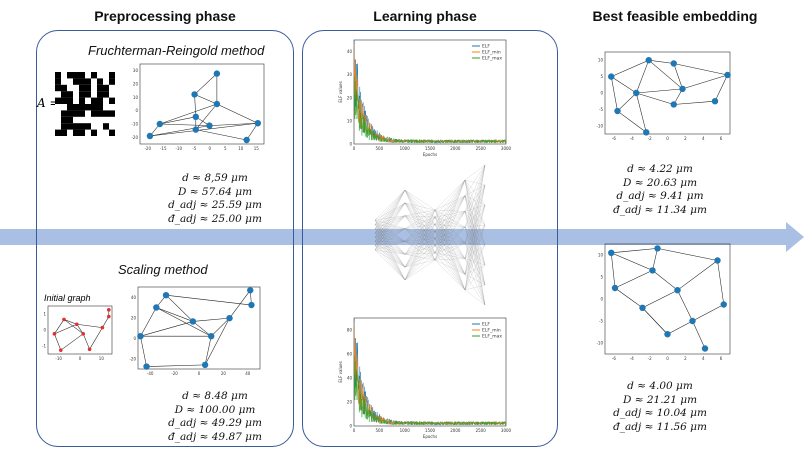 The width and height of the screenshot is (804, 452). What do you see at coordinates (215, 218) in the screenshot?
I see `fr-metric-dadj-bar: đ_adj ≈ 25.00 μm` at bounding box center [215, 218].